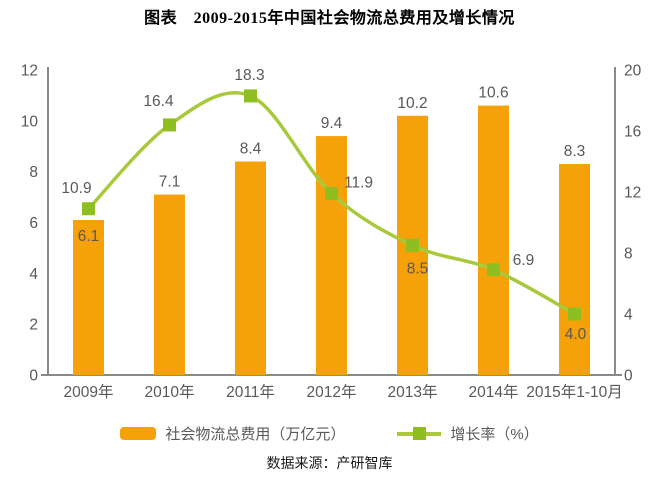 The image size is (659, 481). I want to click on bar-series-swatch, so click(138, 433).